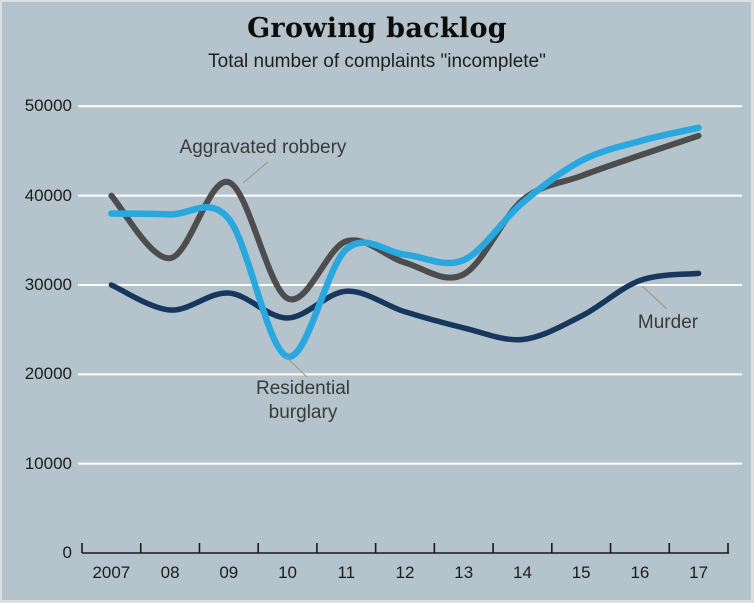 Image resolution: width=754 pixels, height=603 pixels. Describe the element at coordinates (303, 412) in the screenshot. I see `annotation-text-line: burglary` at that location.